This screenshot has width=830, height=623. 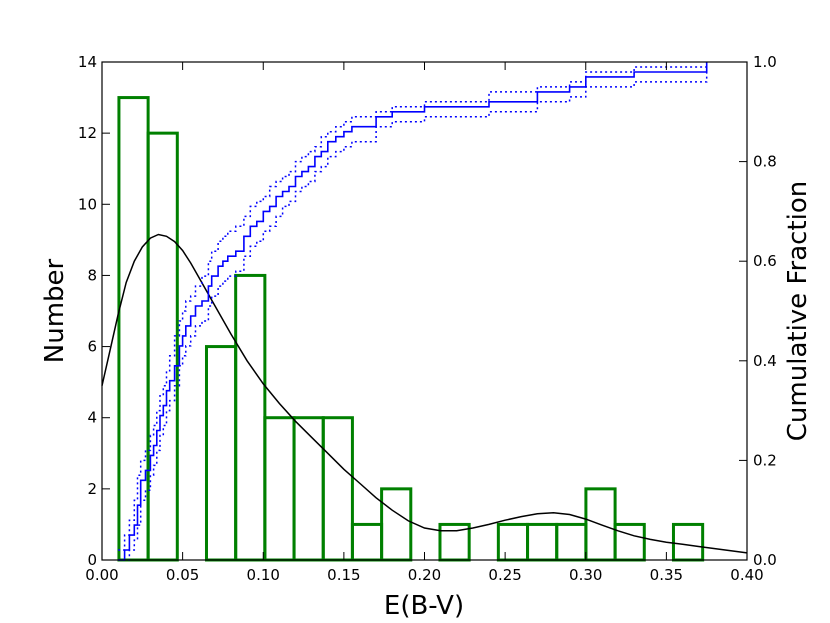 What do you see at coordinates (182, 575) in the screenshot?
I see `x-tick-label: 0.05` at bounding box center [182, 575].